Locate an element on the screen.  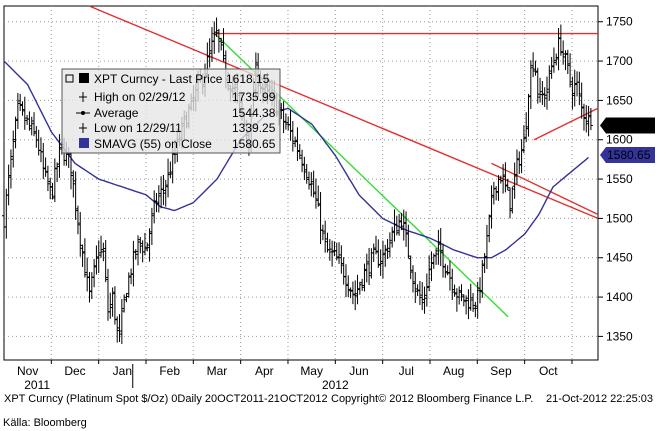
legend-row-high: High on 02/29/12 1735.99 is located at coordinates (177, 97).